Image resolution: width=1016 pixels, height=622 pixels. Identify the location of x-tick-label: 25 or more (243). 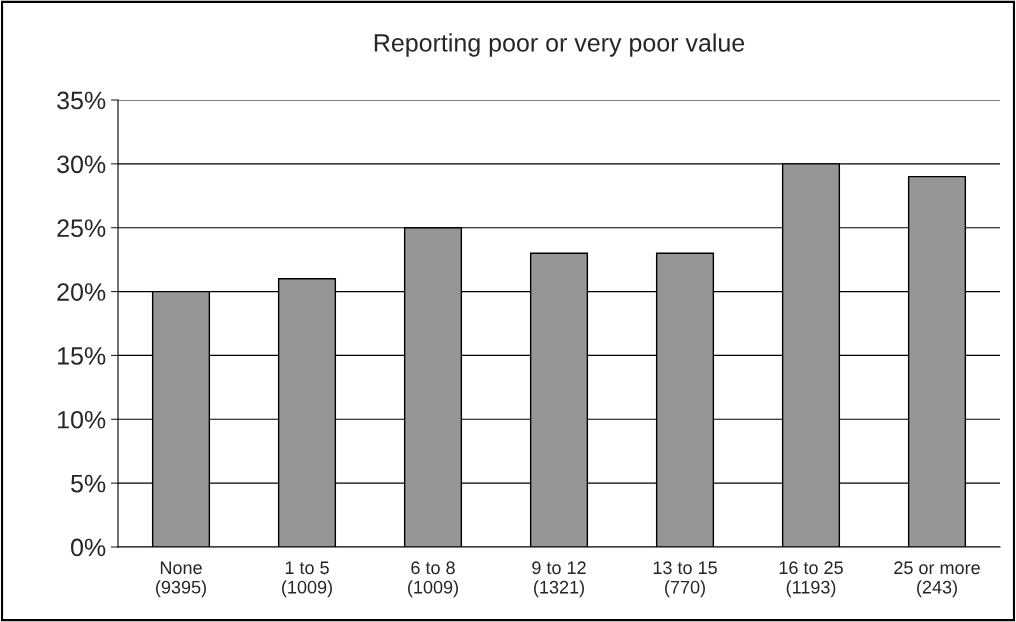
(937, 579).